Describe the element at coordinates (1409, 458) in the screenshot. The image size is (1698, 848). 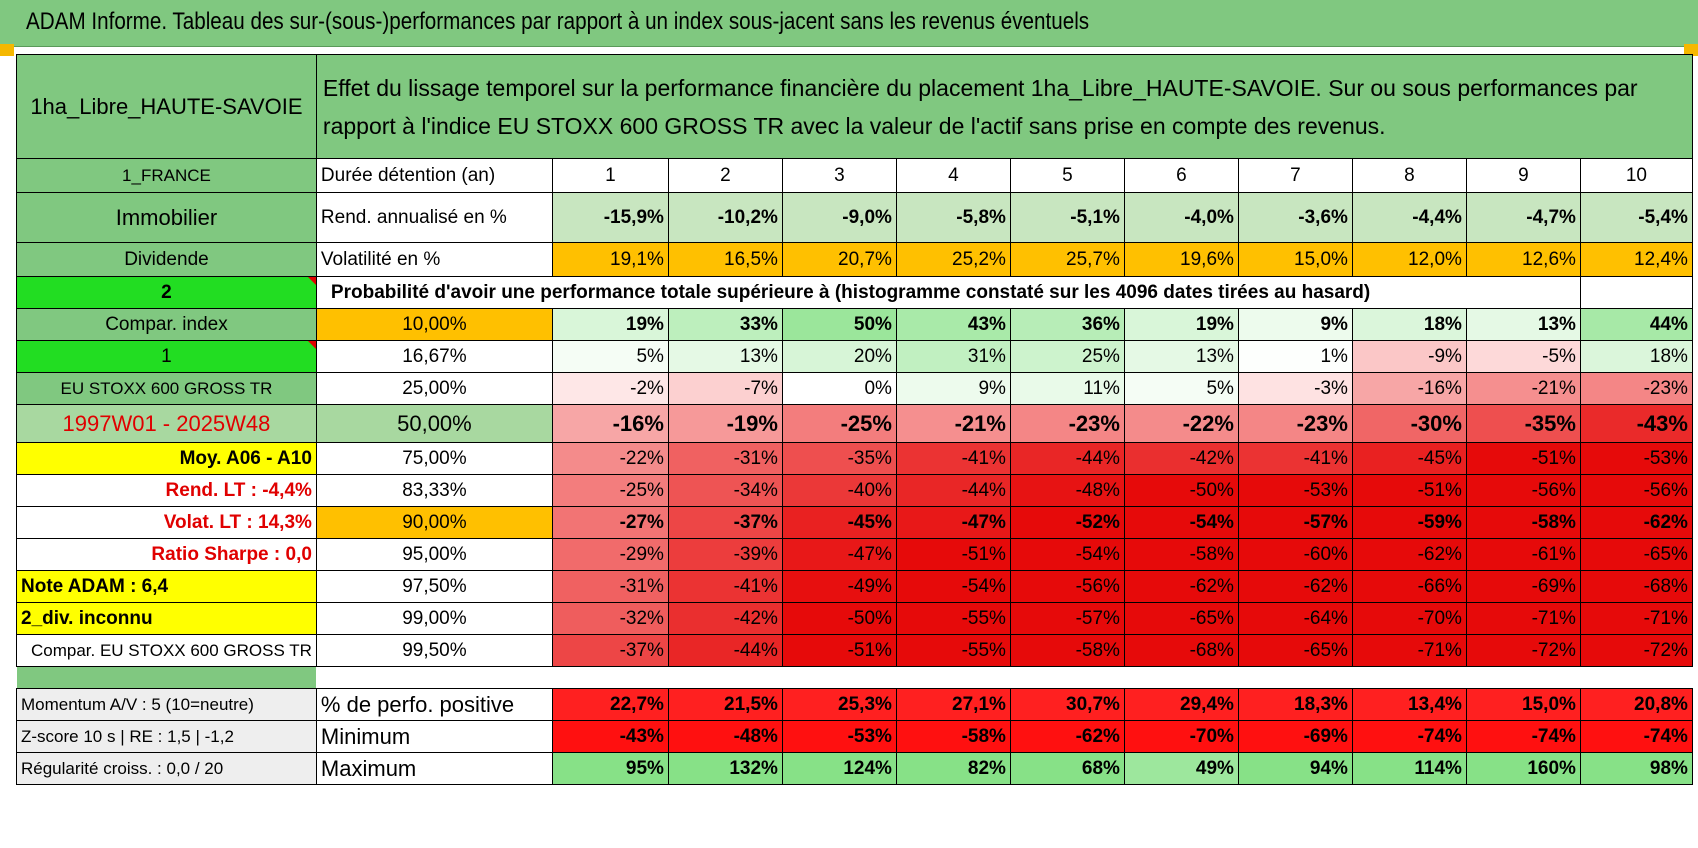
I see `percentile-value: -45%` at that location.